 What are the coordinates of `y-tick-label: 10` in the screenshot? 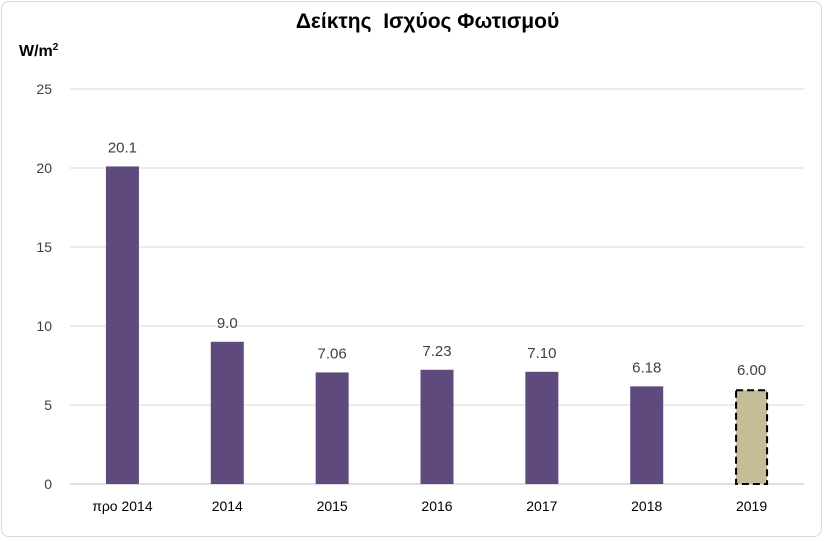 It's located at (44, 326).